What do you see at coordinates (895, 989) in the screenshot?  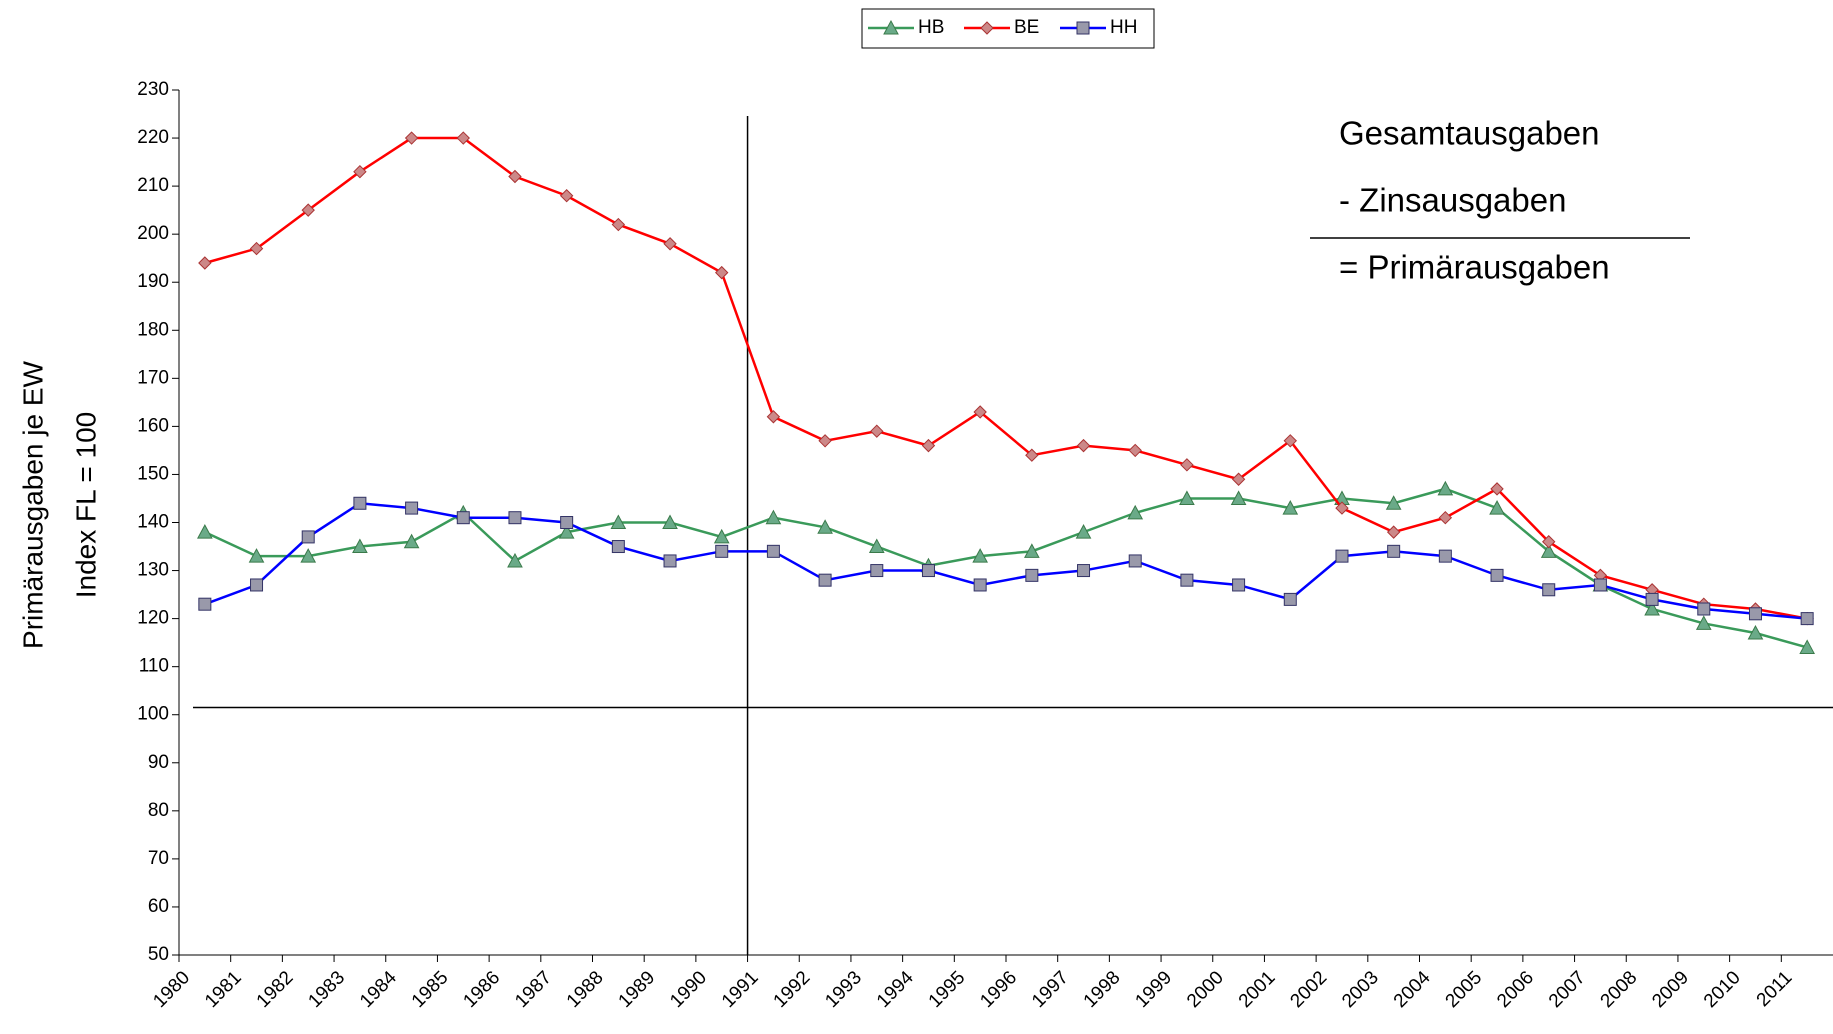 I see `x-tick-label: 1994` at bounding box center [895, 989].